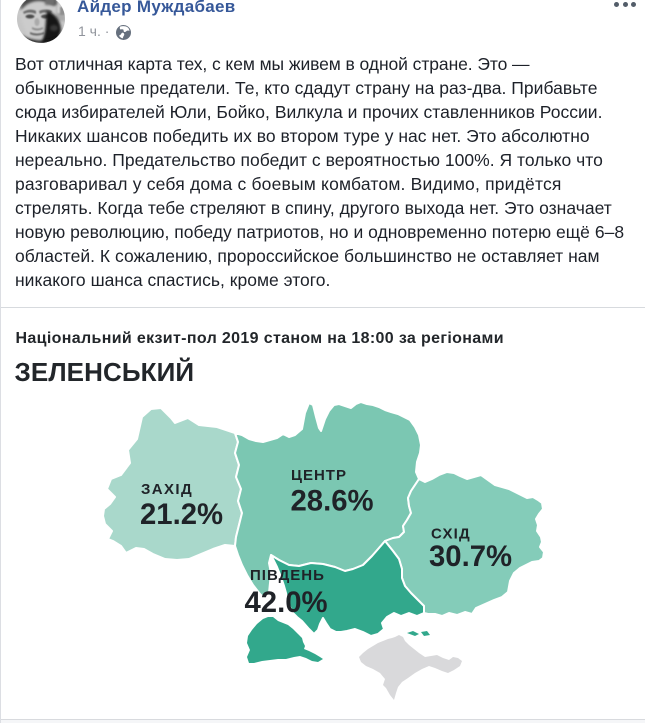 The height and width of the screenshot is (723, 645). What do you see at coordinates (470, 556) in the screenshot?
I see `svg-text: 30.7%` at bounding box center [470, 556].